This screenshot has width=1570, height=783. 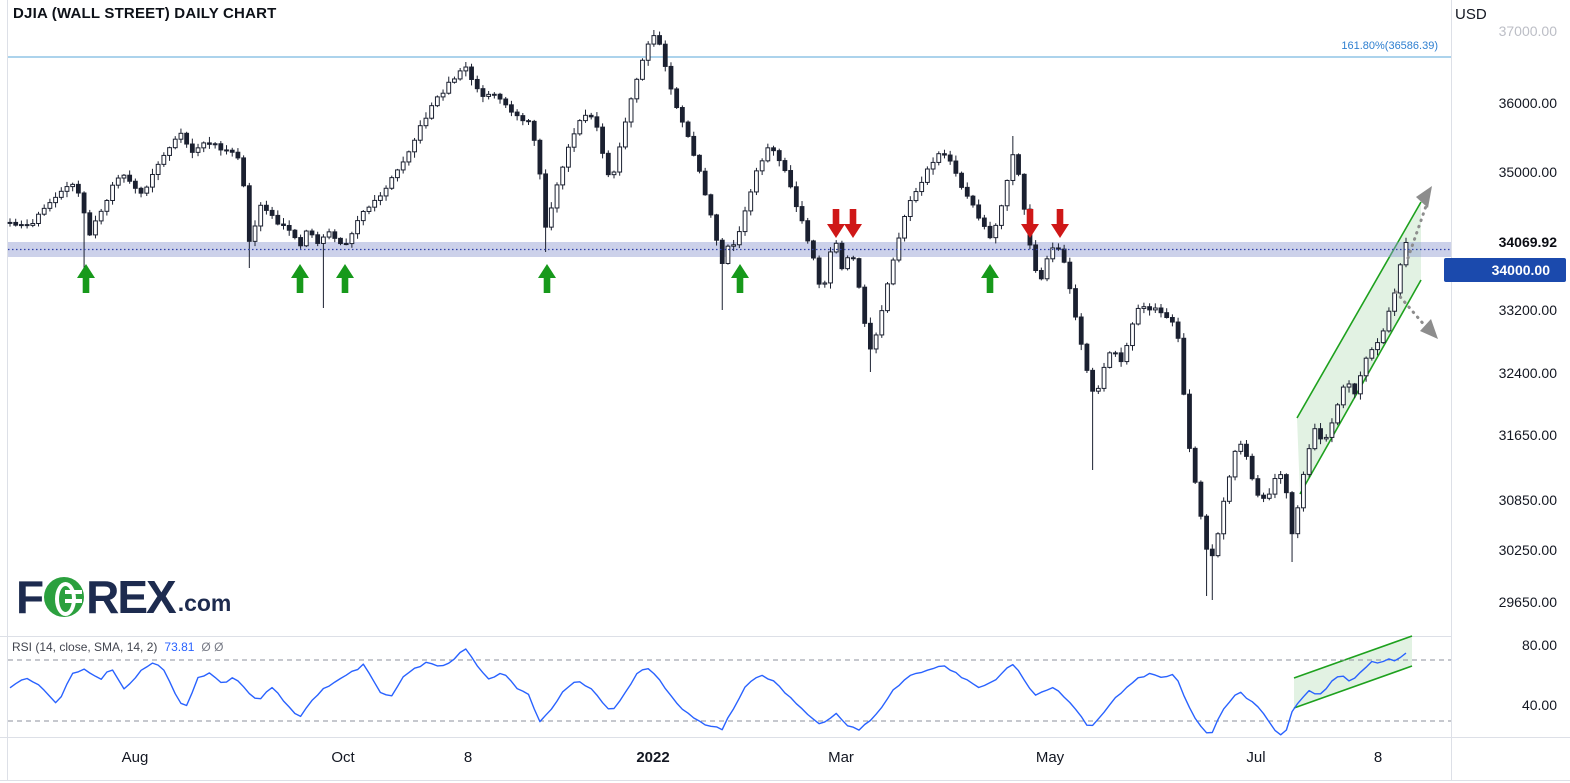 What do you see at coordinates (212, 647) in the screenshot?
I see `rsi-empty-values: Ø Ø` at bounding box center [212, 647].